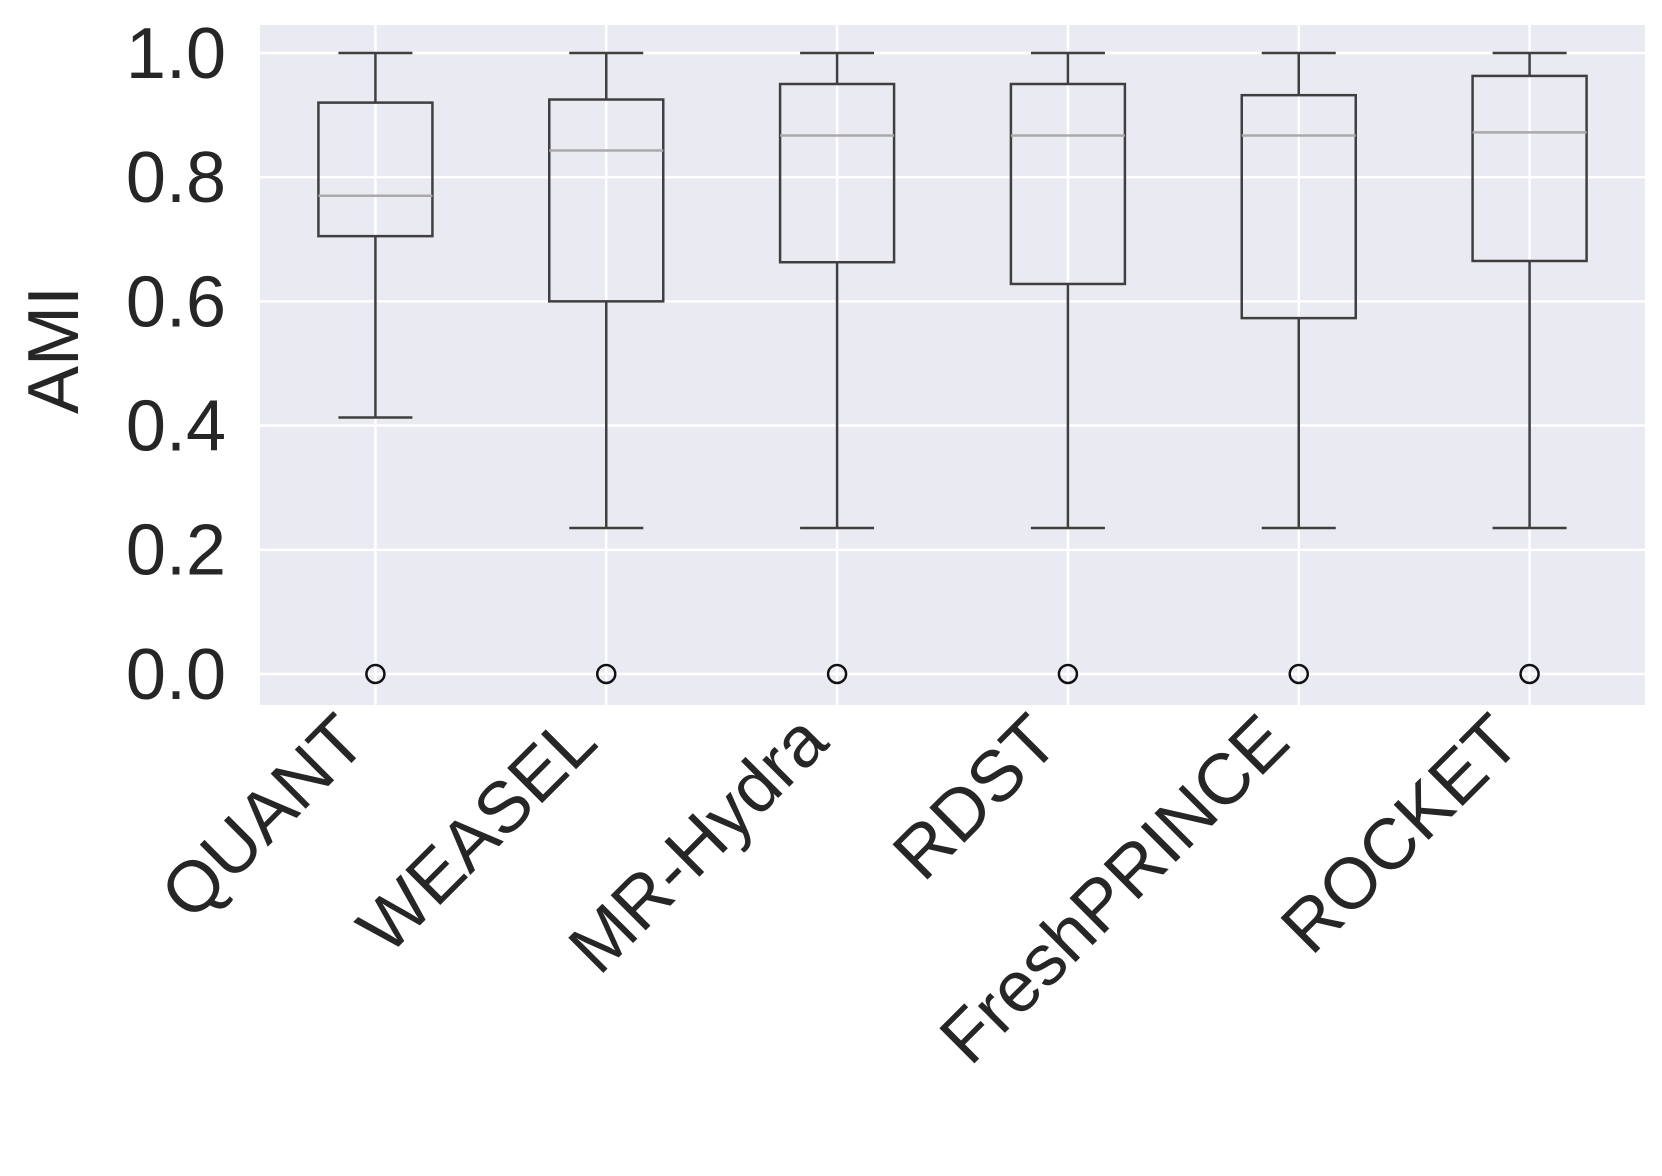 The height and width of the screenshot is (1176, 1662). I want to click on y-tick-label: 0.6, so click(176, 302).